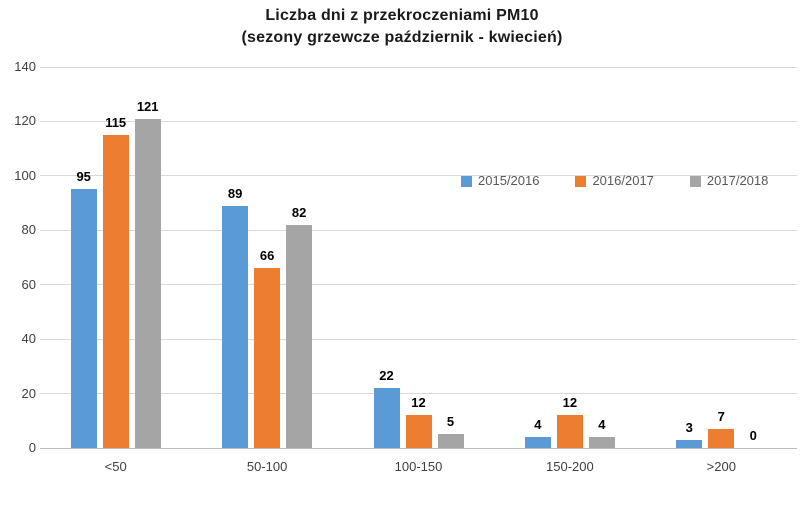  What do you see at coordinates (147, 106) in the screenshot?
I see `bar-value-label: 121` at bounding box center [147, 106].